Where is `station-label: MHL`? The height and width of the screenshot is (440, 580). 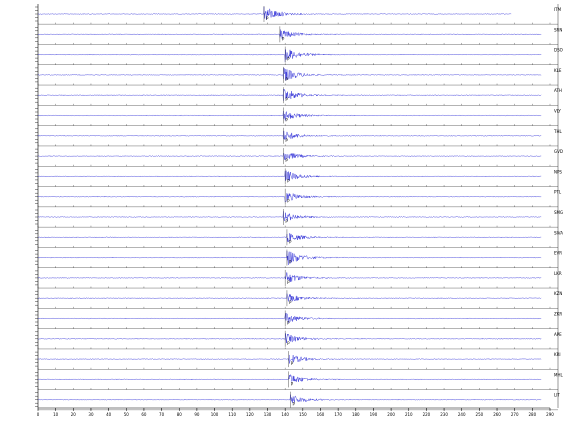
station-label: MHL is located at coordinates (558, 374).